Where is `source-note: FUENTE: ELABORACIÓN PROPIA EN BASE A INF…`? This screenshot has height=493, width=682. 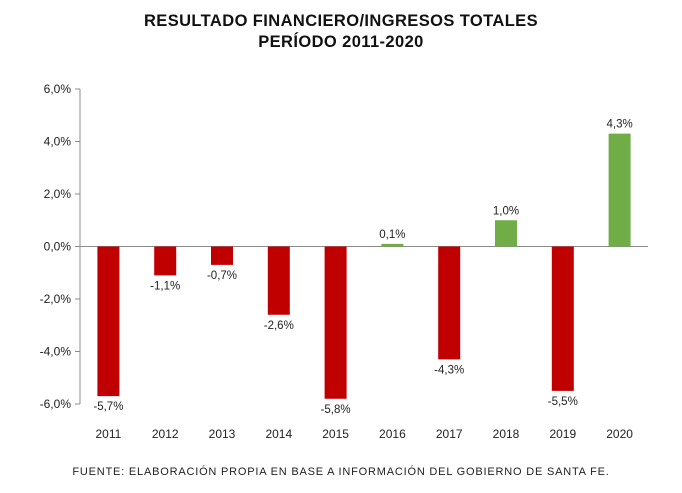 source-note: FUENTE: ELABORACIÓN PROPIA EN BASE A INF… is located at coordinates (341, 472).